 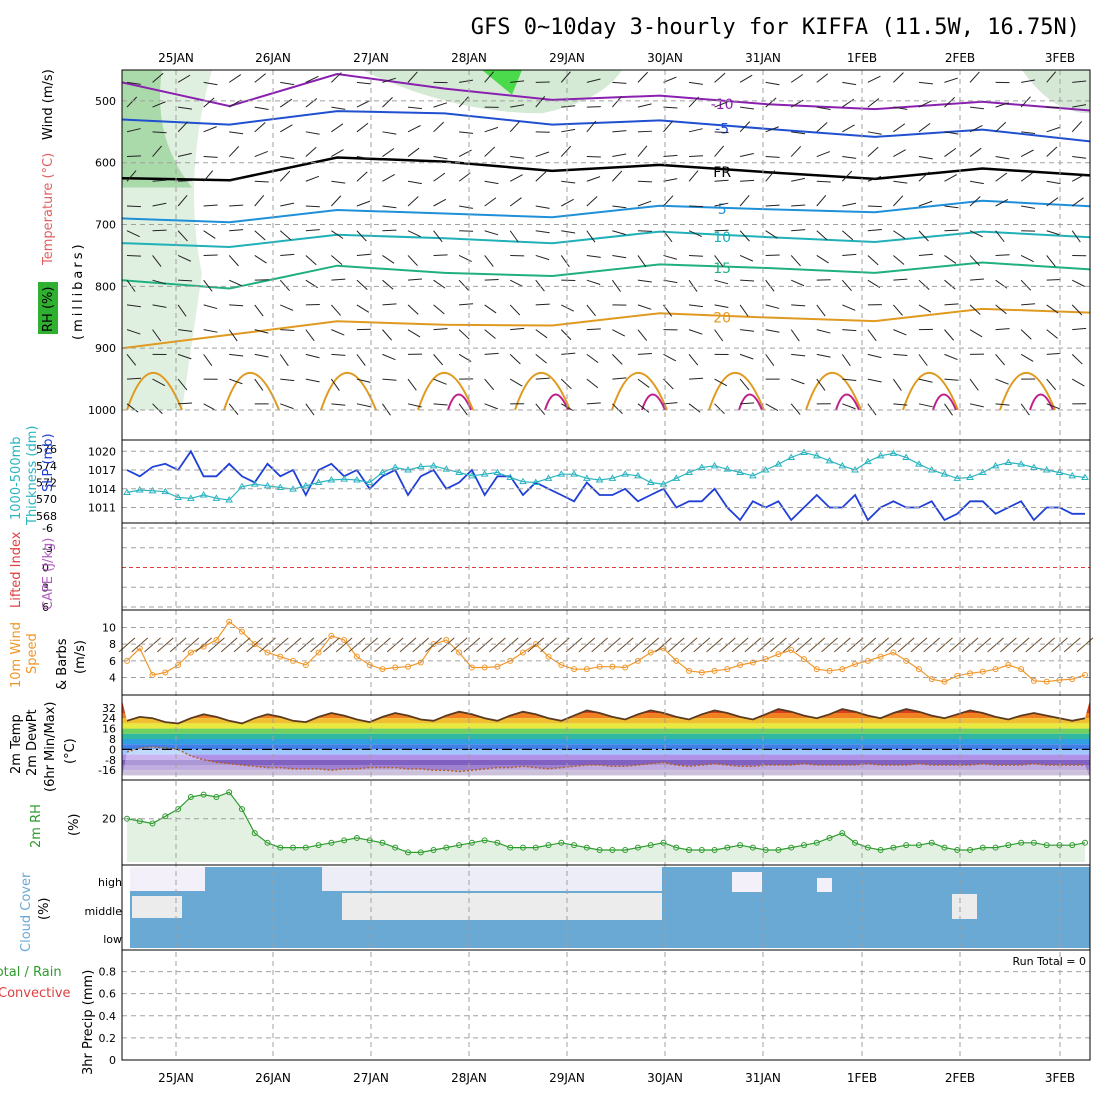 What do you see at coordinates (606, 825) in the screenshot?
I see `rh-2m-panel` at bounding box center [606, 825].